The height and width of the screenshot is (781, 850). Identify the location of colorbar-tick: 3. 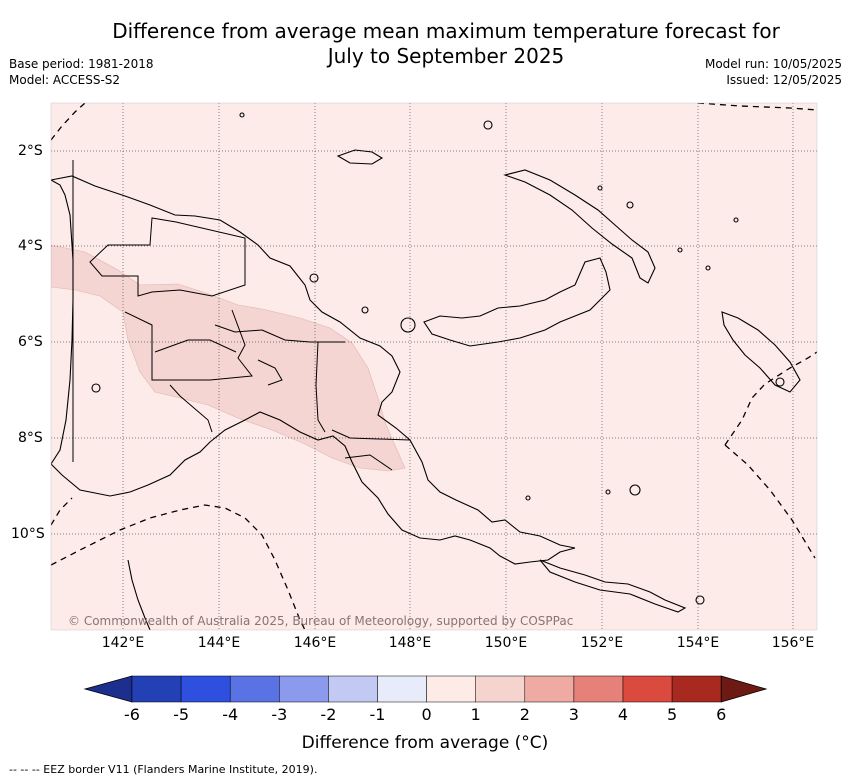
(573, 714).